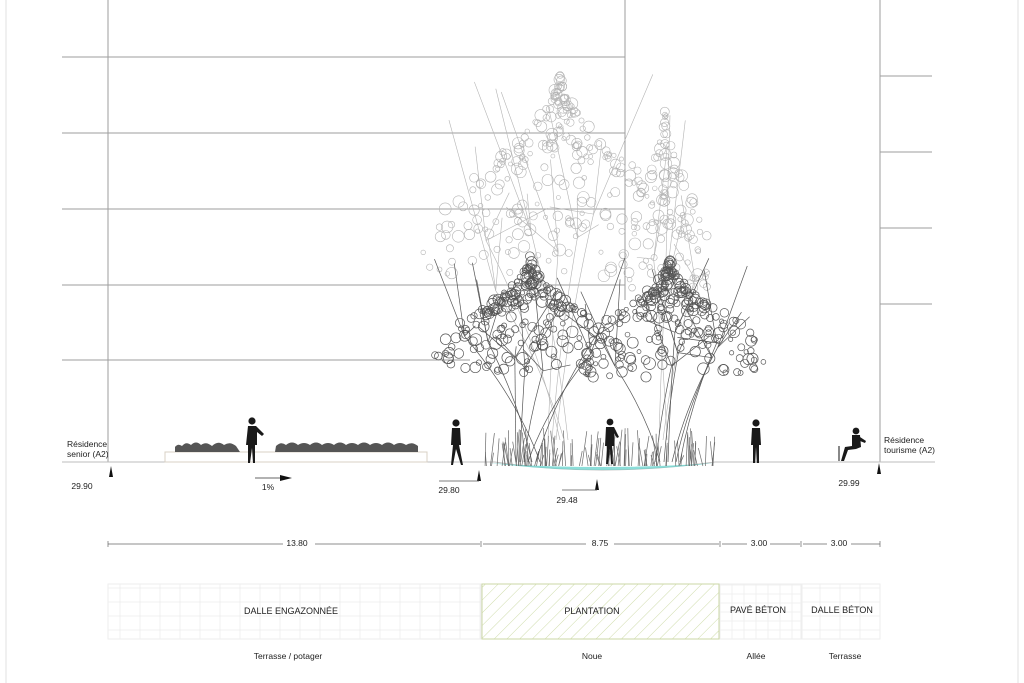  What do you see at coordinates (567, 500) in the screenshot?
I see `level-swale: 29.48` at bounding box center [567, 500].